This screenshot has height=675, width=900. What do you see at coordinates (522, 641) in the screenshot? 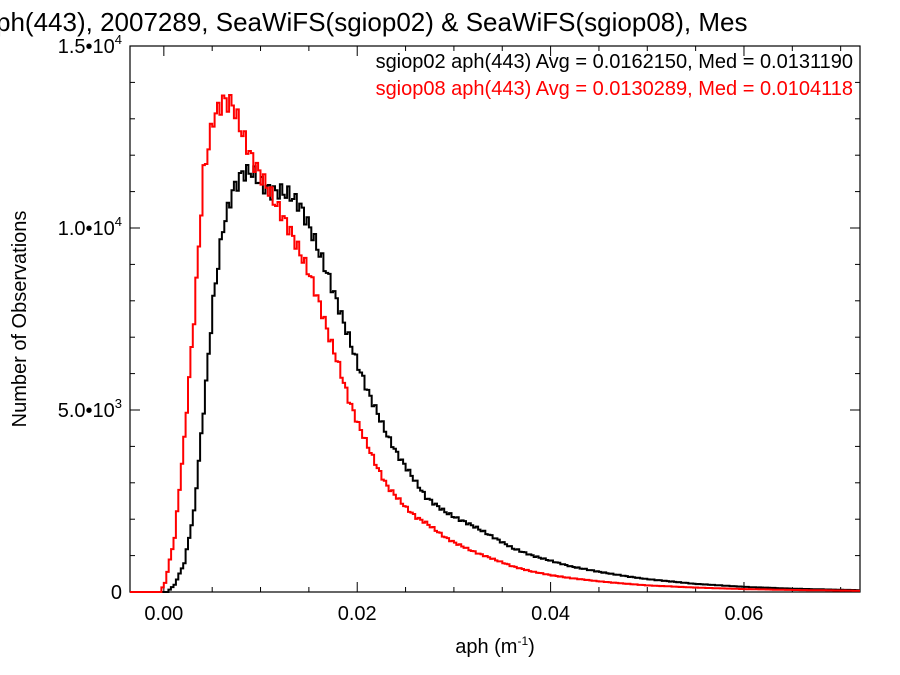
I see `x-axis-label-superscript: -1` at bounding box center [522, 641].